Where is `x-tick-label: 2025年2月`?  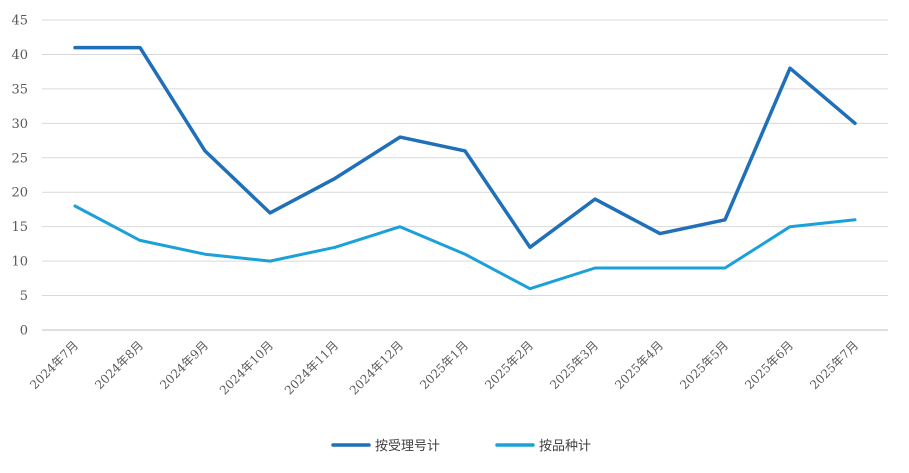
x-tick-label: 2025年2月 is located at coordinates (509, 365).